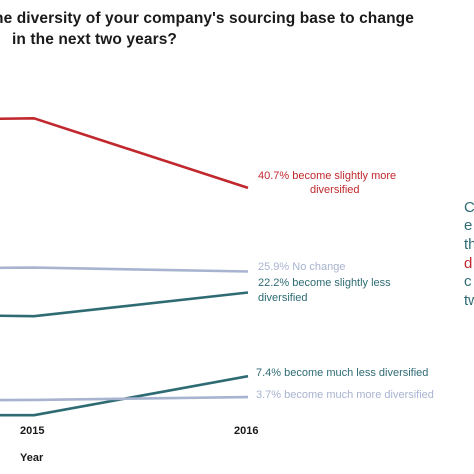  Describe the element at coordinates (302, 267) in the screenshot. I see `annotation-no-change: 25.9% No change` at that location.